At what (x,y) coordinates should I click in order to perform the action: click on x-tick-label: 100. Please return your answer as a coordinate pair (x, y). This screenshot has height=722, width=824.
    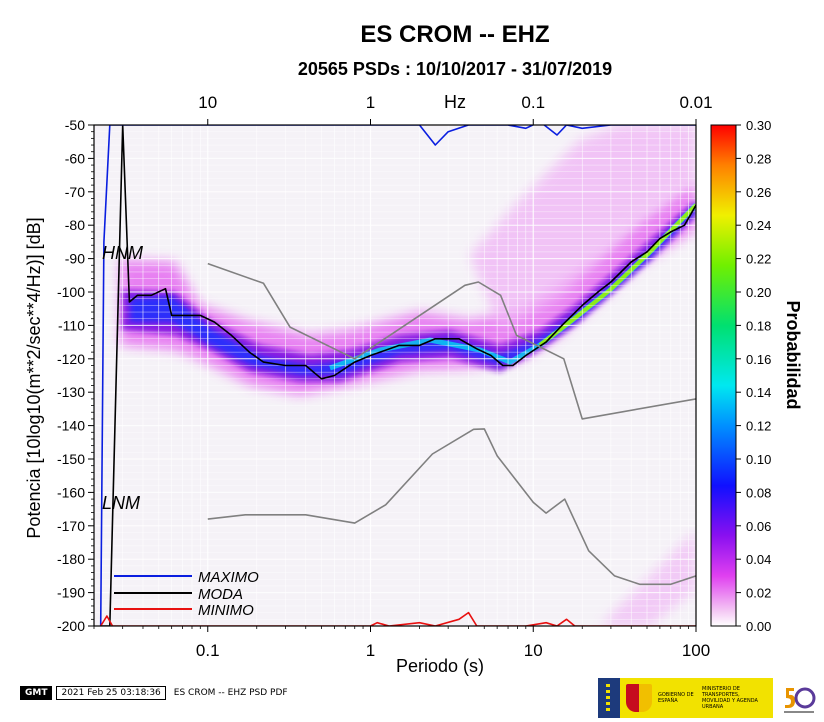
    Looking at the image, I should click on (696, 650).